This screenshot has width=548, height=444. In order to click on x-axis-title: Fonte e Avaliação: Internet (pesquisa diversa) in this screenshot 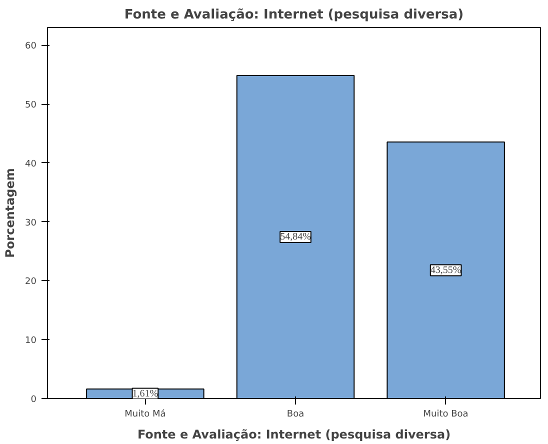, I will do `click(294, 435)`.